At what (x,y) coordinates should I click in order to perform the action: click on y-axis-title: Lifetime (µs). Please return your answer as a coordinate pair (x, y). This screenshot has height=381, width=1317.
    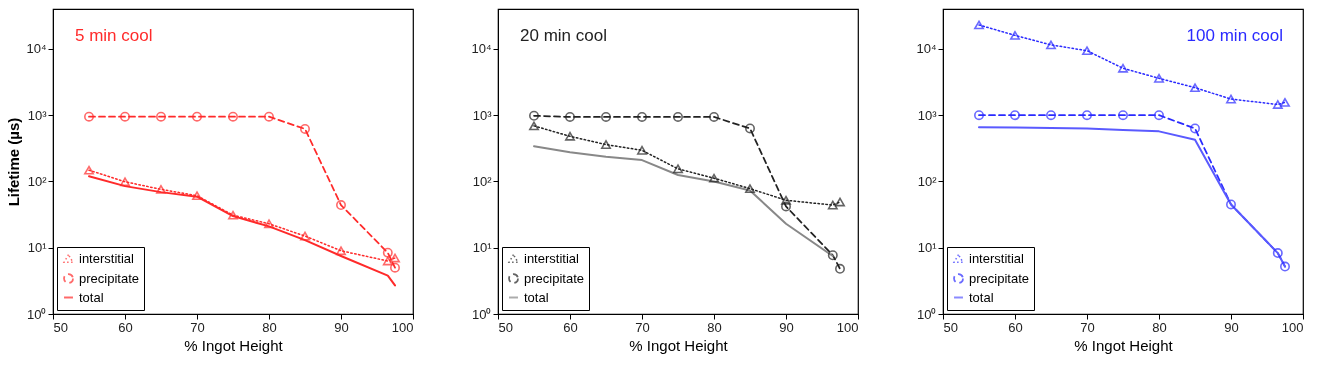
    Looking at the image, I should click on (14, 162).